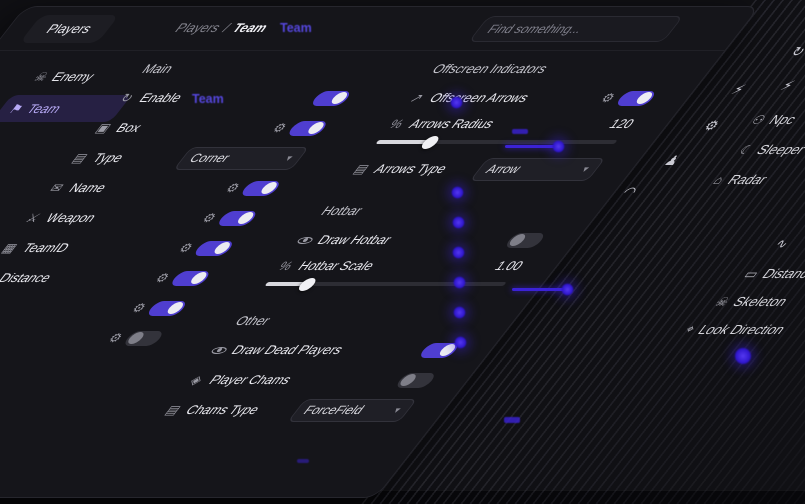 The height and width of the screenshot is (504, 805). Describe the element at coordinates (331, 380) in the screenshot. I see `row-player-chams: ◈ Player Chams` at that location.